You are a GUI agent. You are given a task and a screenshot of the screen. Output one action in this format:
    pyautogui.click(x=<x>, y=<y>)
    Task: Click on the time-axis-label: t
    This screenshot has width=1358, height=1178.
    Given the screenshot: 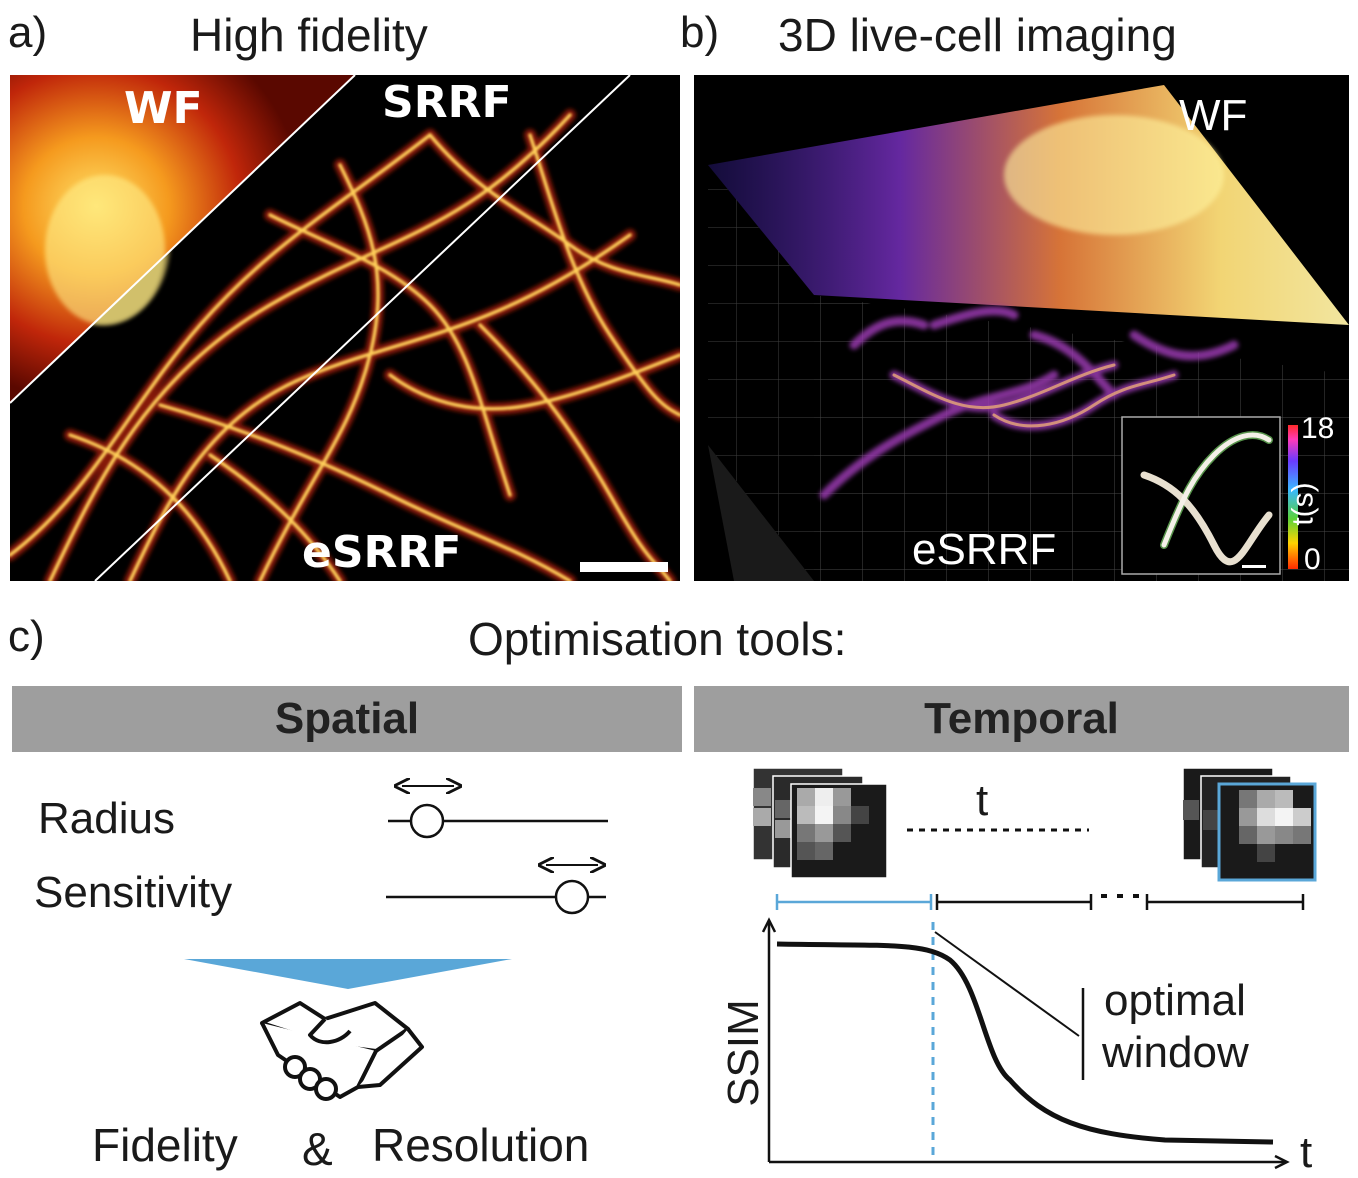 What is the action you would take?
    pyautogui.click(x=1306, y=1152)
    